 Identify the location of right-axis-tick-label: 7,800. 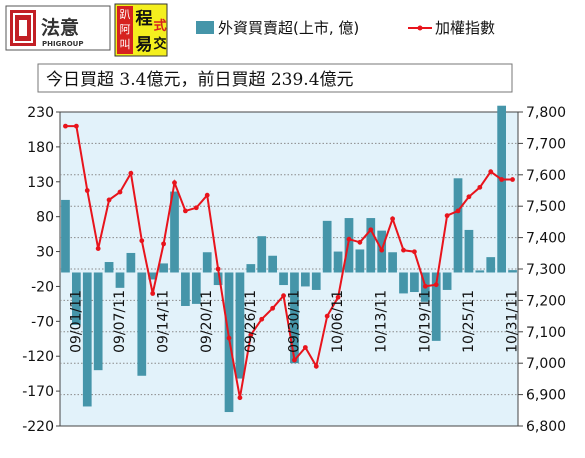
(546, 113).